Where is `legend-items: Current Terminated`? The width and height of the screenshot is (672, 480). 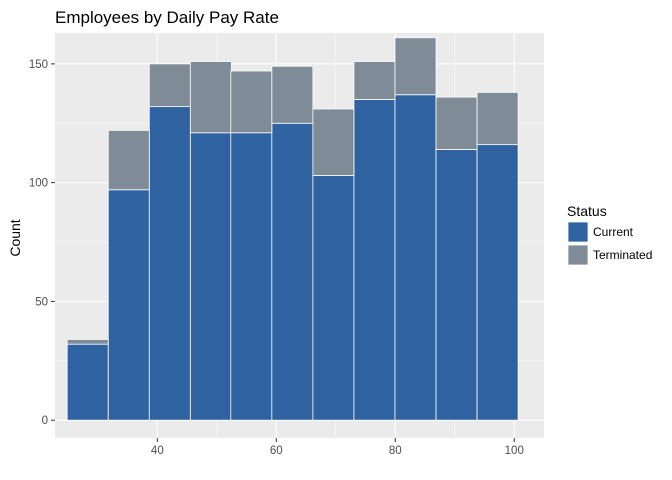
legend-items: Current Terminated is located at coordinates (609, 243).